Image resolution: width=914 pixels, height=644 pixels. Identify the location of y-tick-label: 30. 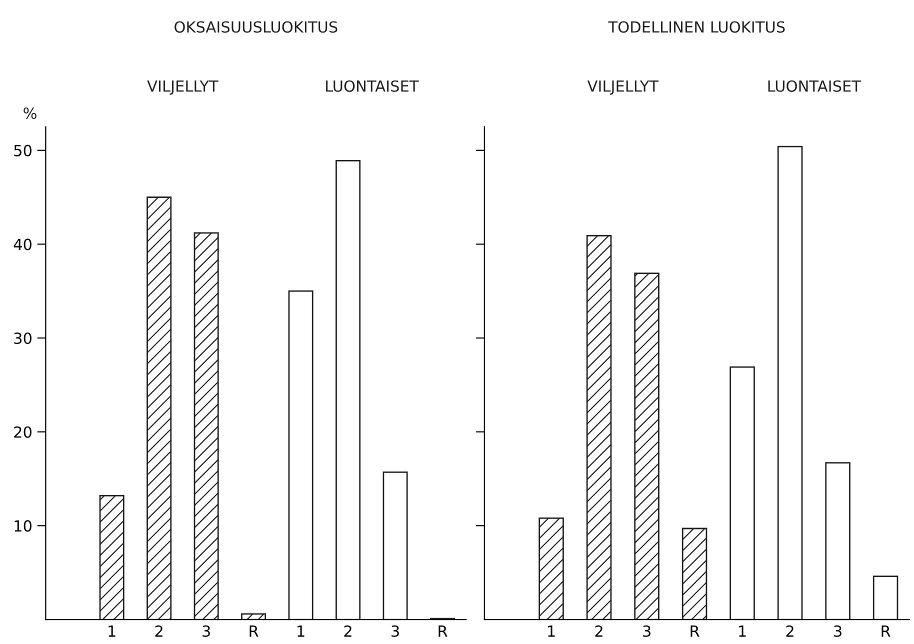
(23, 338).